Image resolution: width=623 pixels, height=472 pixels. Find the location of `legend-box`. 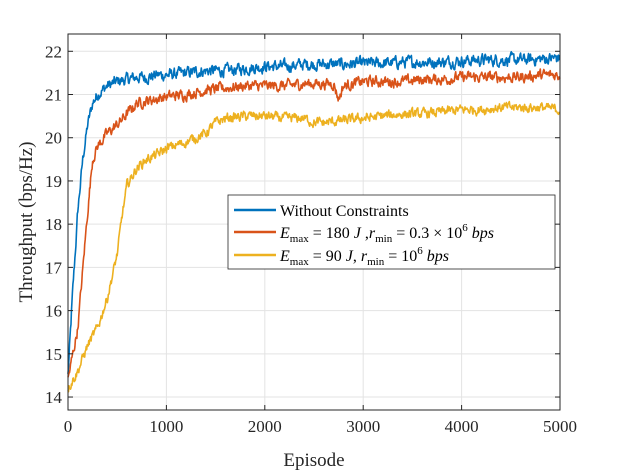

legend-box is located at coordinates (391, 232).